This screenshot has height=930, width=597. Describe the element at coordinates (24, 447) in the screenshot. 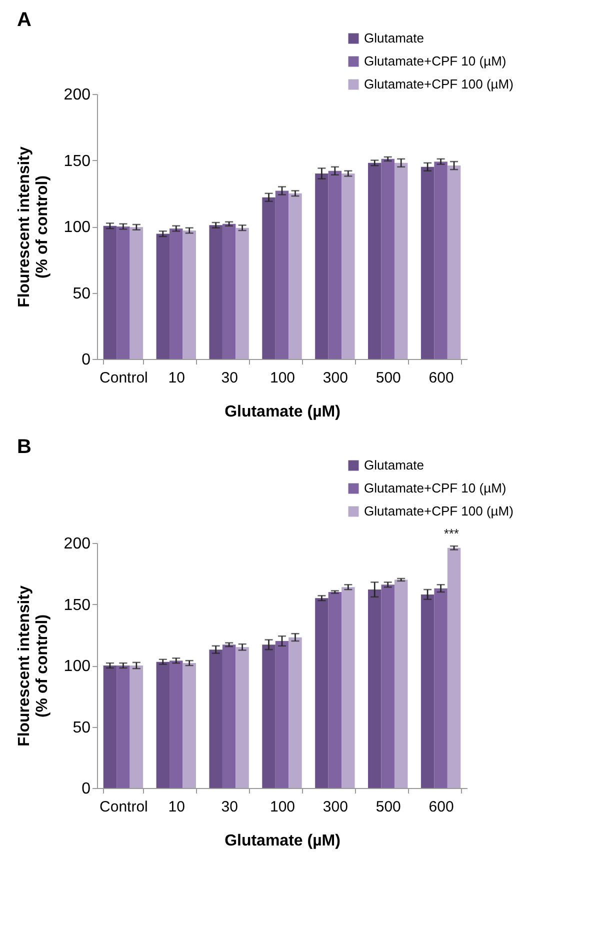

I see `chart-title: B` at that location.